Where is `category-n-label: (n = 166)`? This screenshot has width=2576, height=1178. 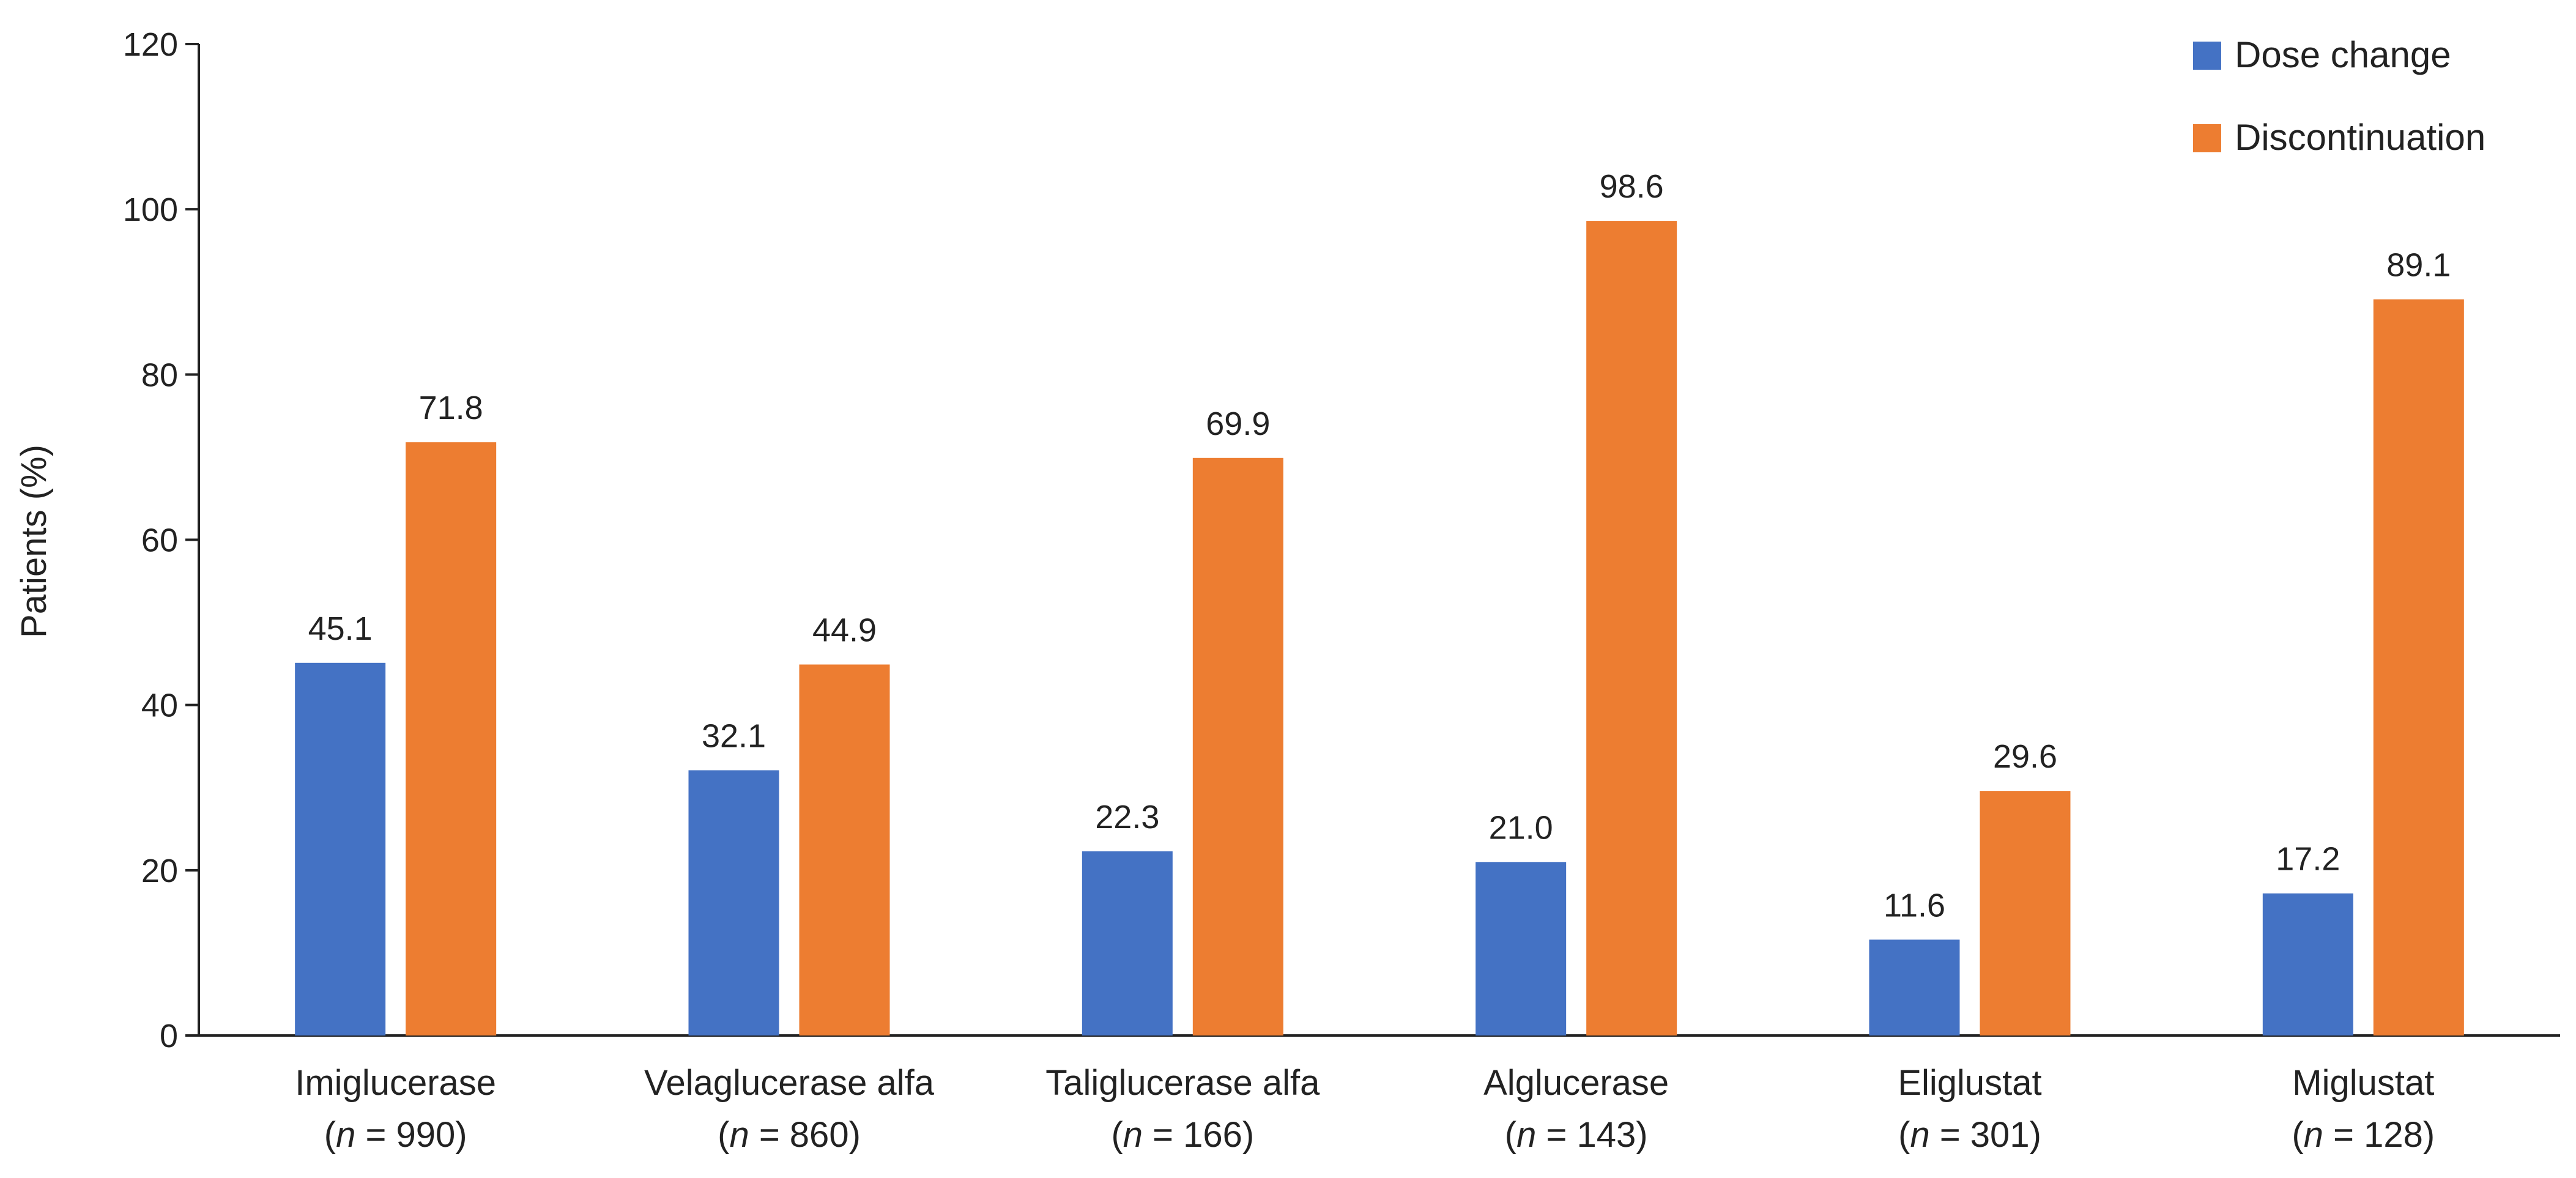 category-n-label: (n = 166) is located at coordinates (1182, 1135).